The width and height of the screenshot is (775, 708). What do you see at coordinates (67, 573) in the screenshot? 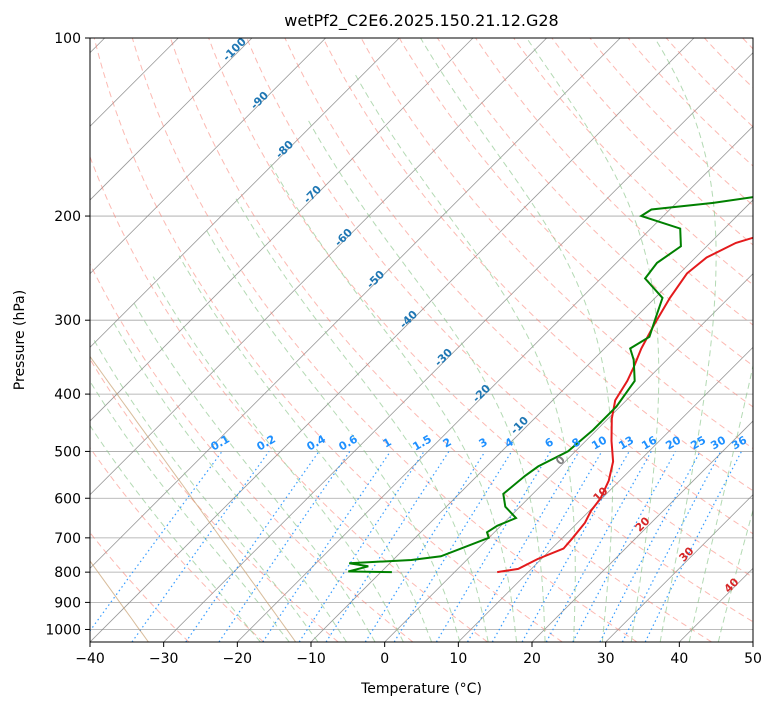
I see `y-tick-label: 800` at bounding box center [67, 573].